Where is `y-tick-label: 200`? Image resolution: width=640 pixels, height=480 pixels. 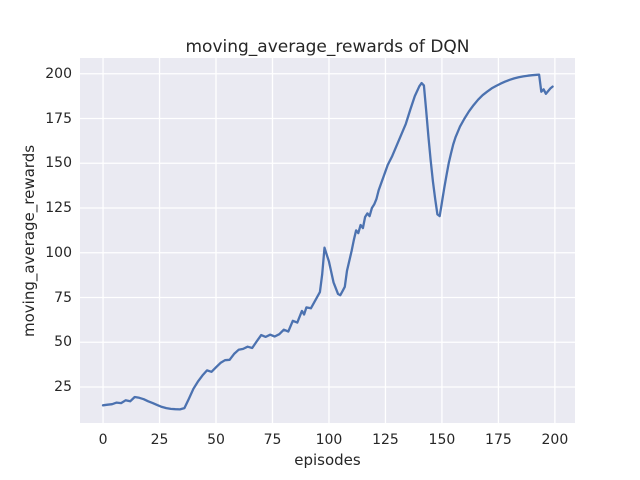 y-tick-label: 200 is located at coordinates (58, 73).